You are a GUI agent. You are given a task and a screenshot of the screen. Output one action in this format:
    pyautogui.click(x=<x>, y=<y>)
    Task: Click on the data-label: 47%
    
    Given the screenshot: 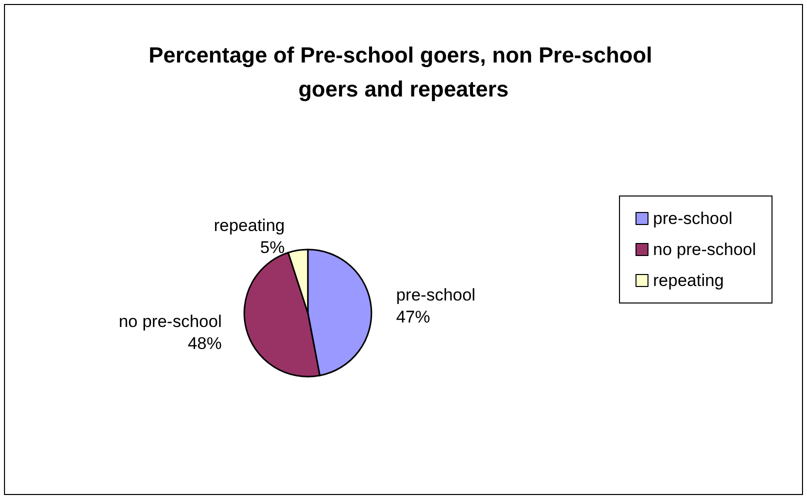 What is the action you would take?
    pyautogui.click(x=413, y=316)
    